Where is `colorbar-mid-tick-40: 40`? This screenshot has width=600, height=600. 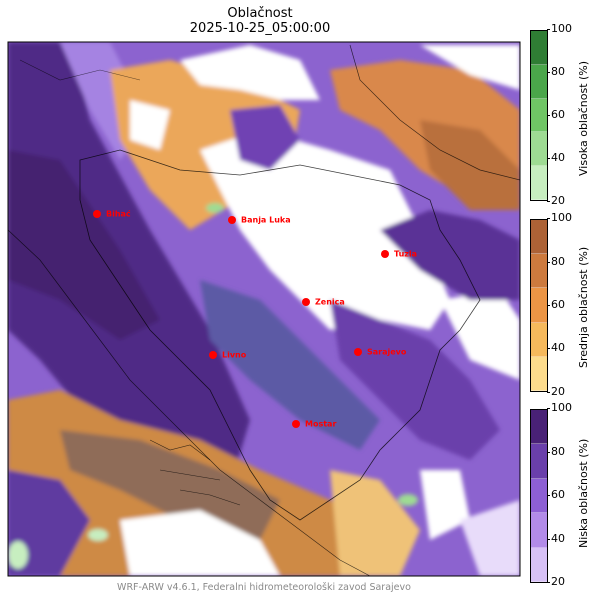
colorbar-mid-tick-40: 40 is located at coordinates (556, 347).